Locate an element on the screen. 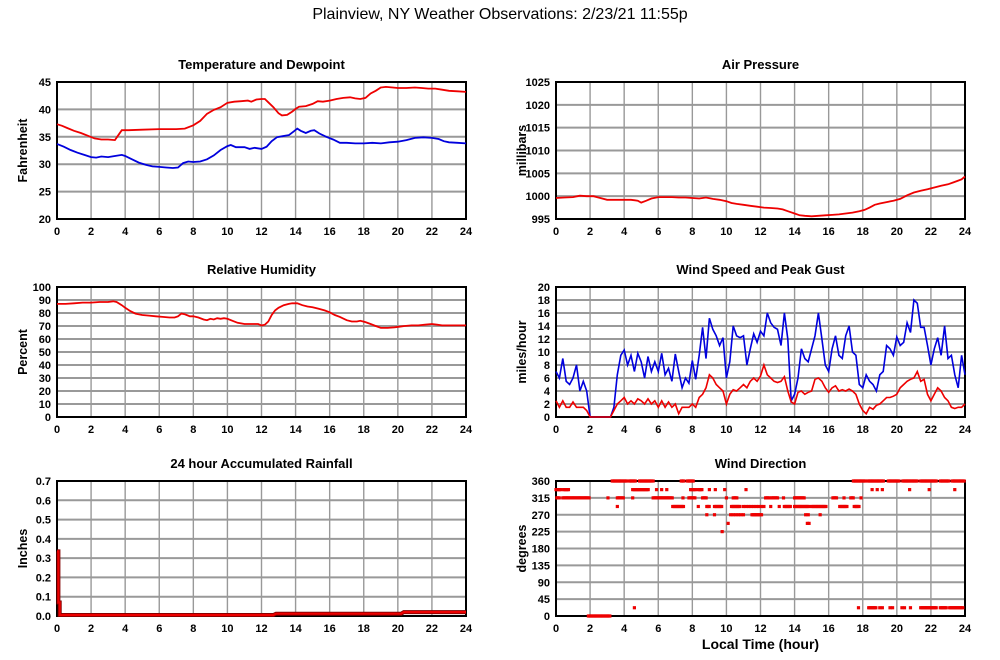 This screenshot has height=660, width=1000. svg-text: 80 is located at coordinates (45, 314).